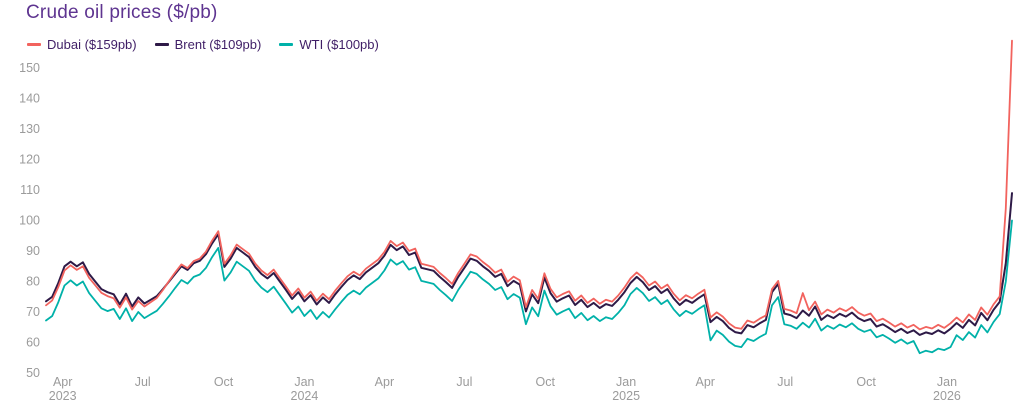 The image size is (1024, 414). I want to click on legend-item-wti: WTI ($100pb), so click(329, 44).